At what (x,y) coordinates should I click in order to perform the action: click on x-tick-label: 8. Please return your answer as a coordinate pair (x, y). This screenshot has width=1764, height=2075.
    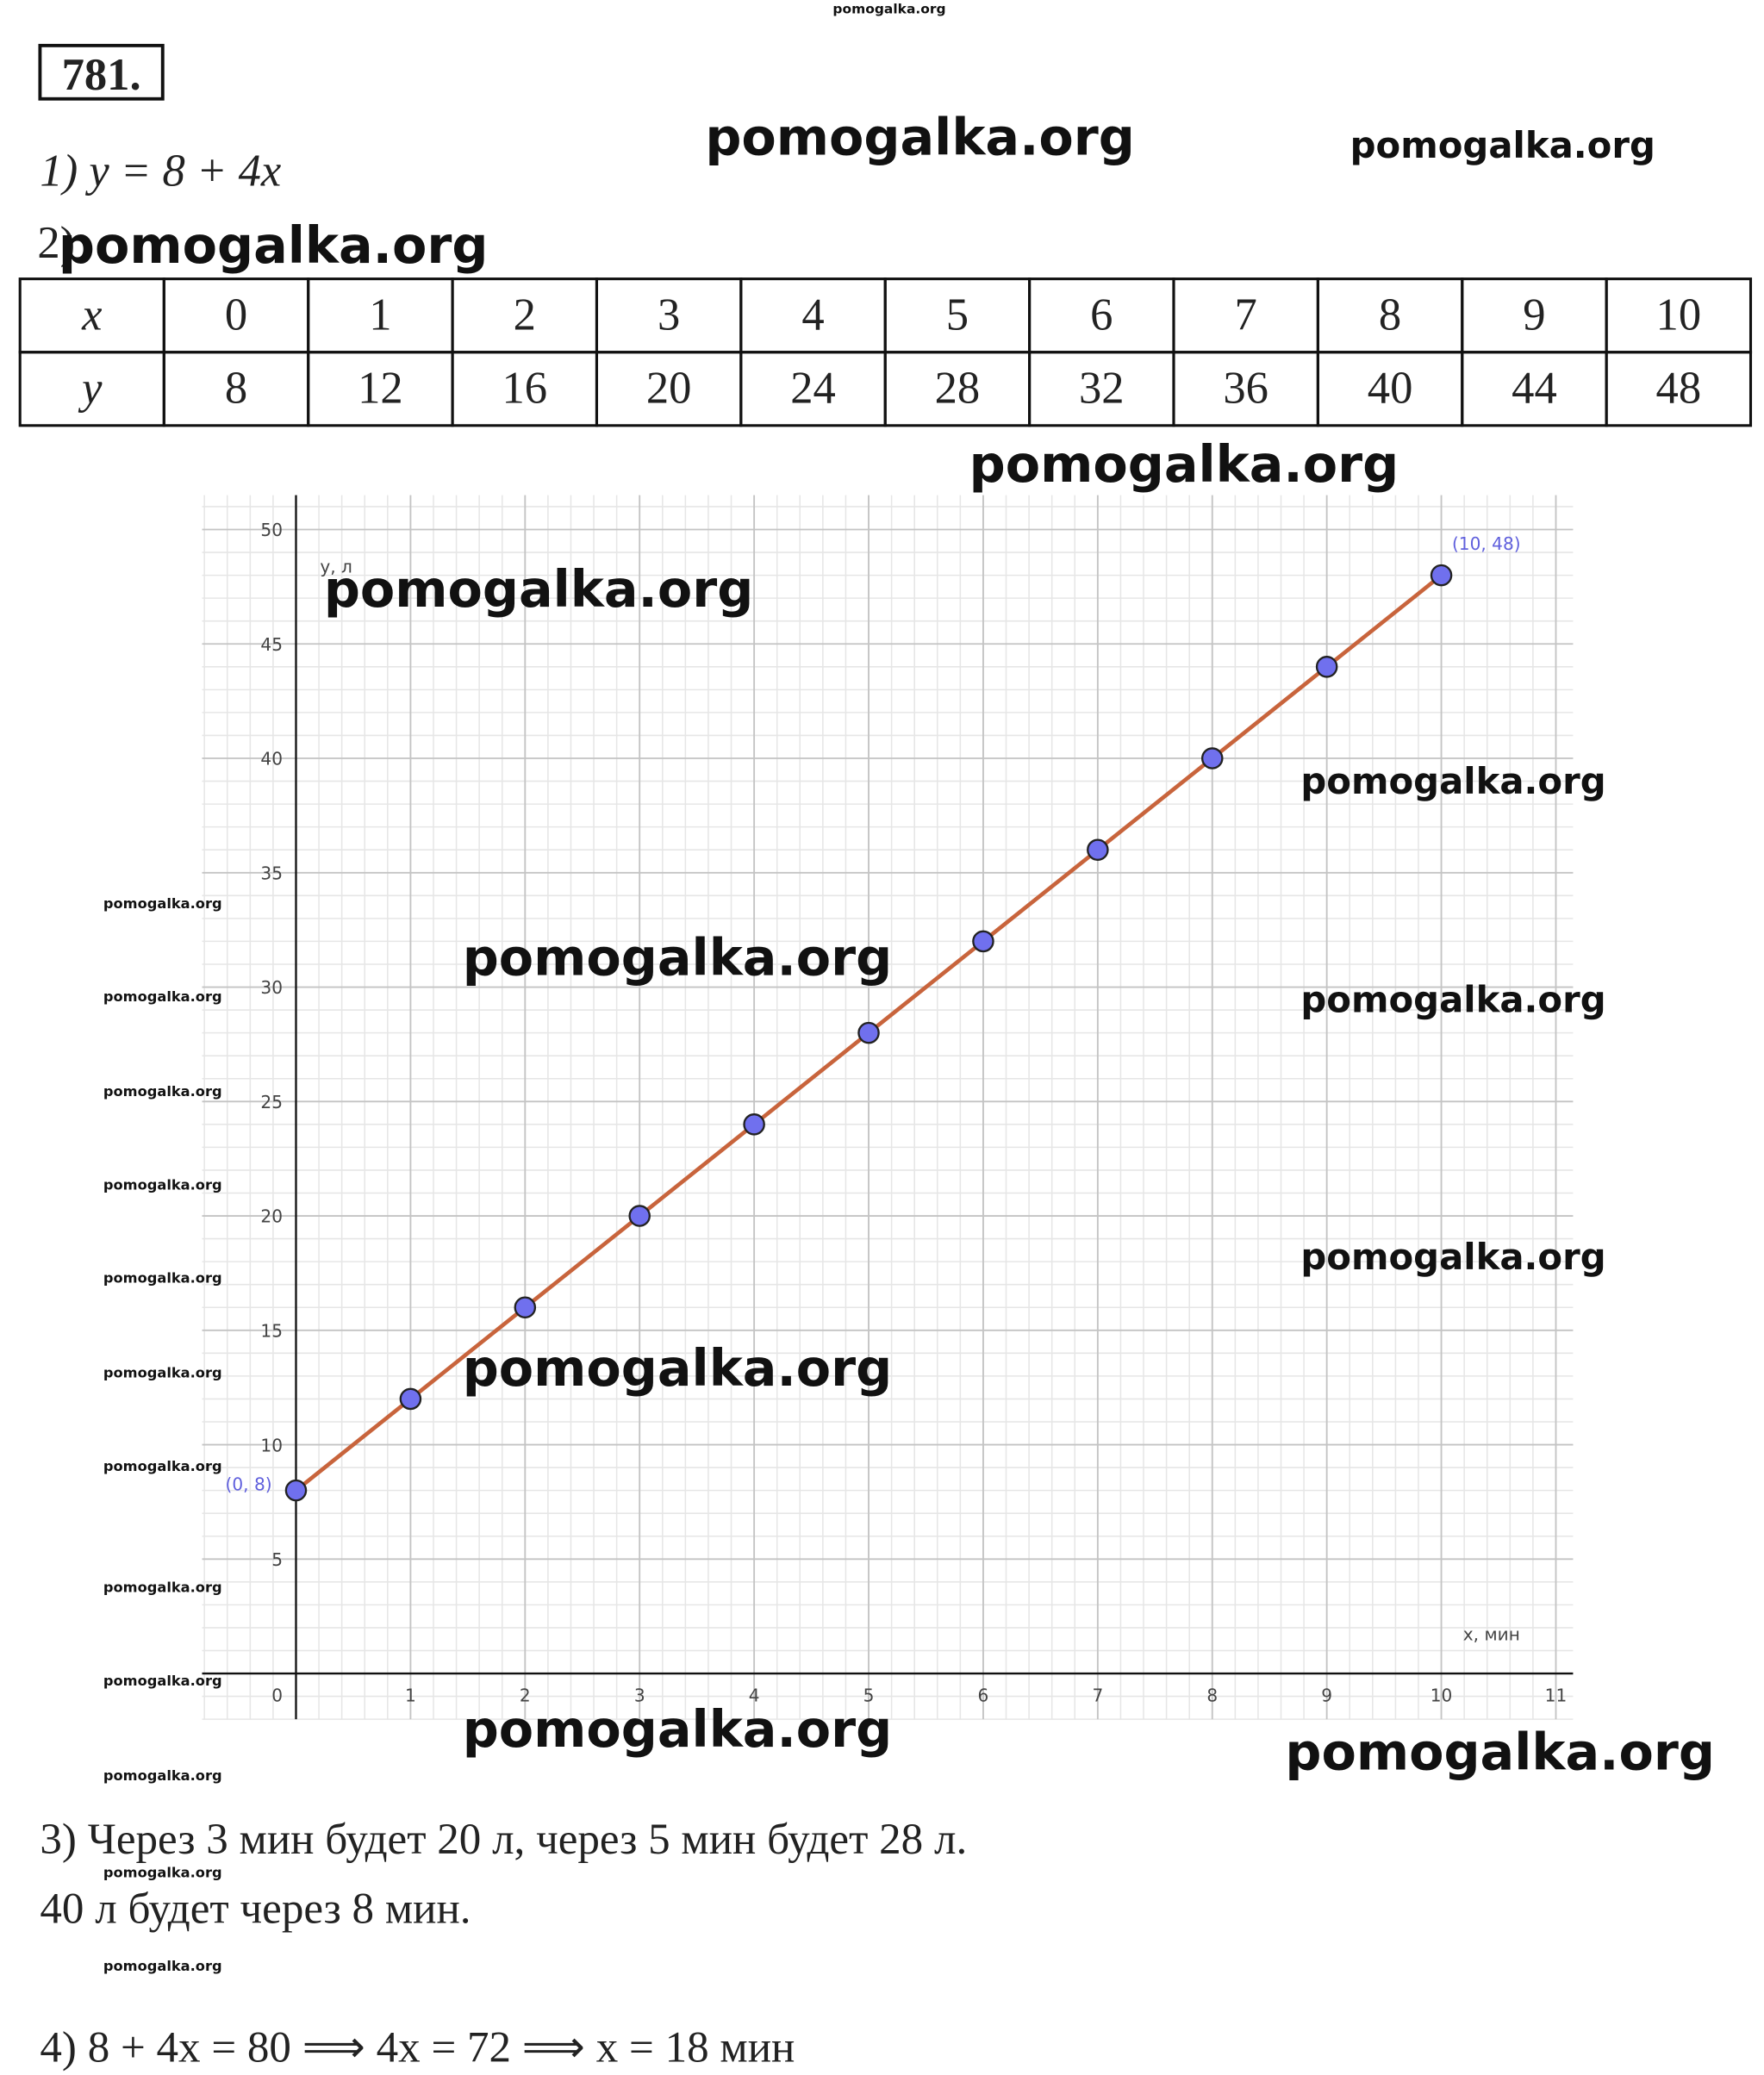
    Looking at the image, I should click on (1212, 1696).